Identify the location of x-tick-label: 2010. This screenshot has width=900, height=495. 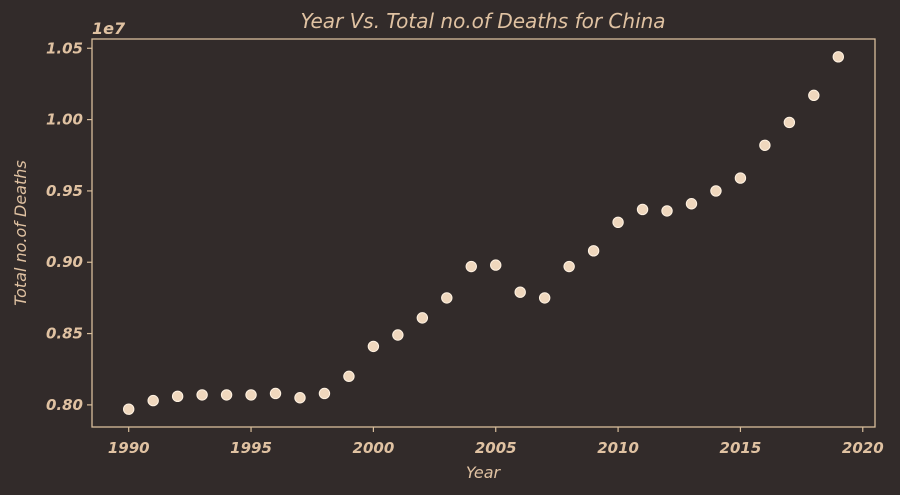
(618, 448).